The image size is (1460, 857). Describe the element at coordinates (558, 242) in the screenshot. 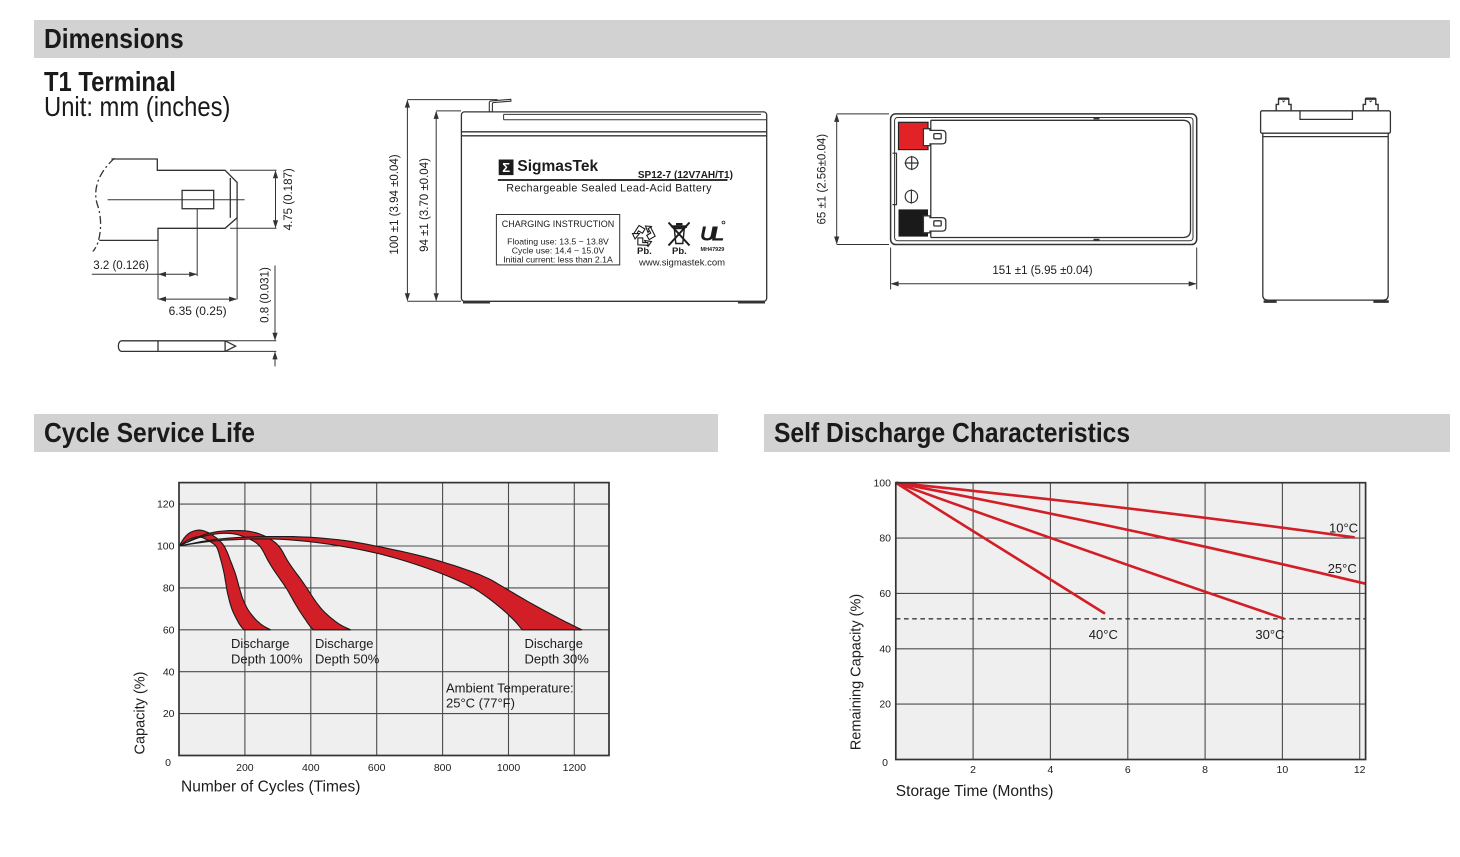

I see `svg-text: Floating use: 13.5 ~ 13.8V` at that location.